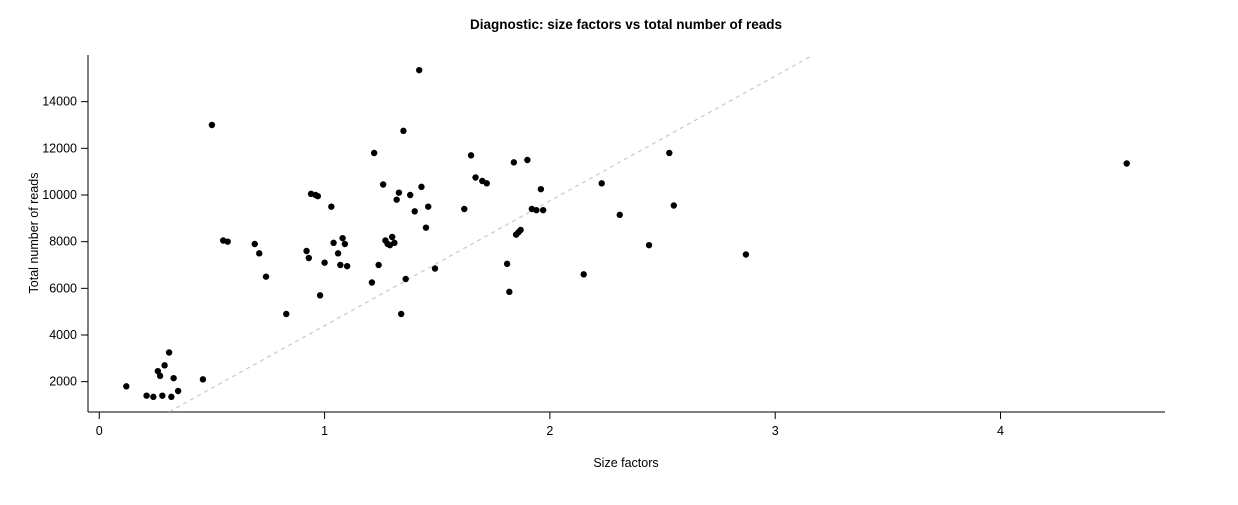 This screenshot has width=1238, height=505. What do you see at coordinates (59, 195) in the screenshot?
I see `y-tick-label: 10000` at bounding box center [59, 195].